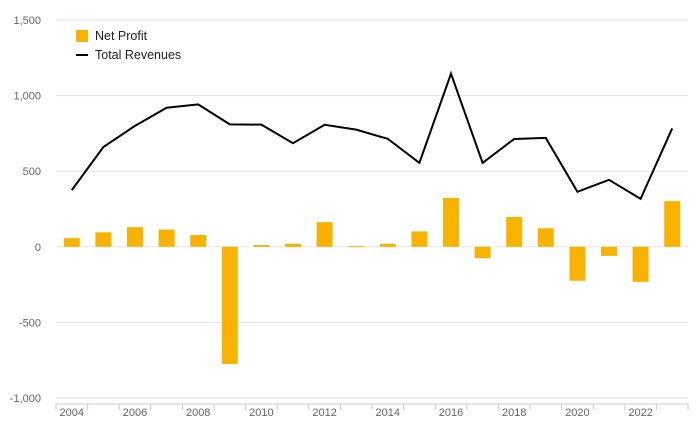  What do you see at coordinates (372, 411) in the screenshot?
I see `x-axis-ticks: 2004 2006 2008 2010 2012 2014 2016 2018 2020 2022` at bounding box center [372, 411].